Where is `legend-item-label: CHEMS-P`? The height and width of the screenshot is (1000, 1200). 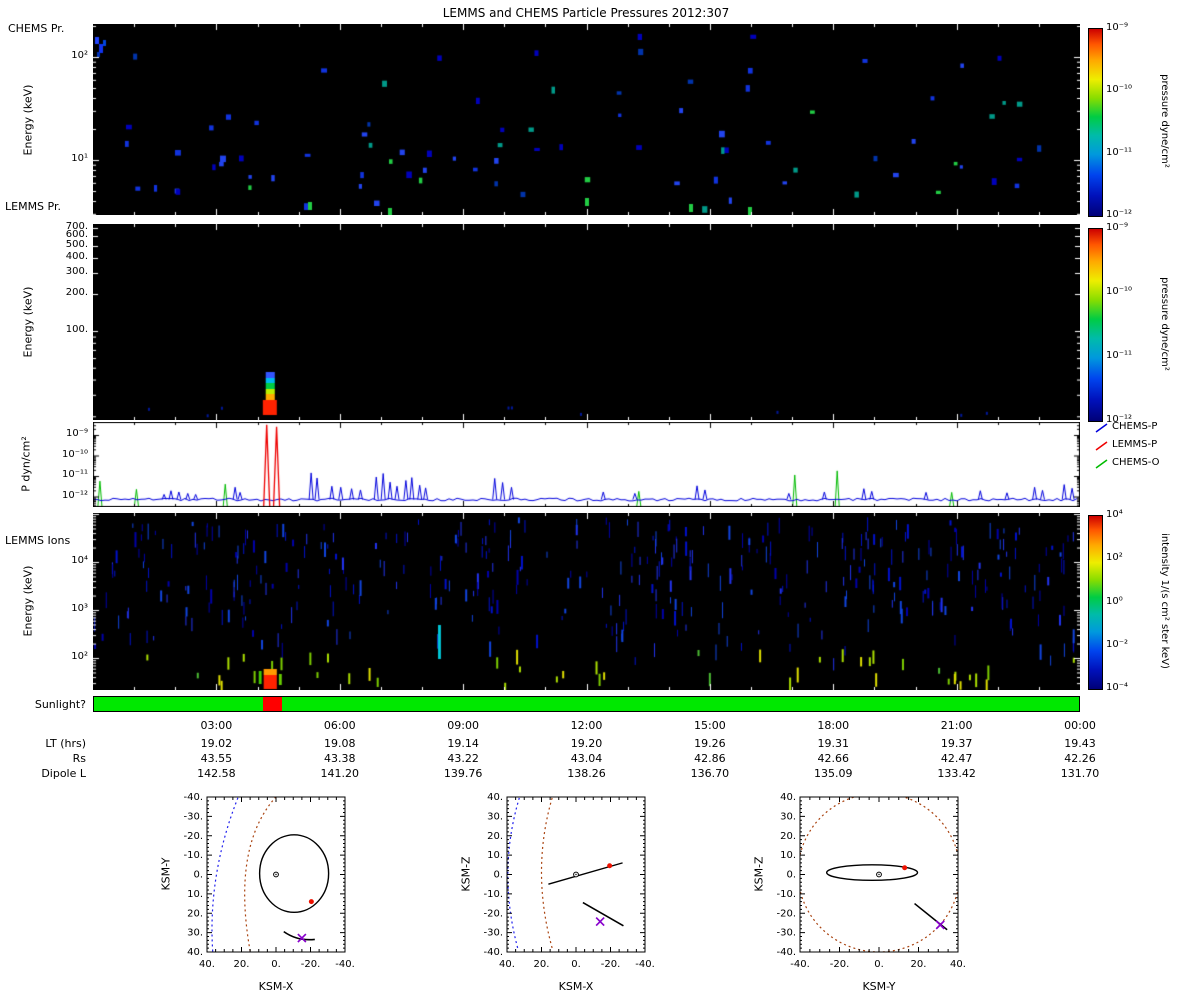 legend-item-label: CHEMS-P is located at coordinates (1135, 426).